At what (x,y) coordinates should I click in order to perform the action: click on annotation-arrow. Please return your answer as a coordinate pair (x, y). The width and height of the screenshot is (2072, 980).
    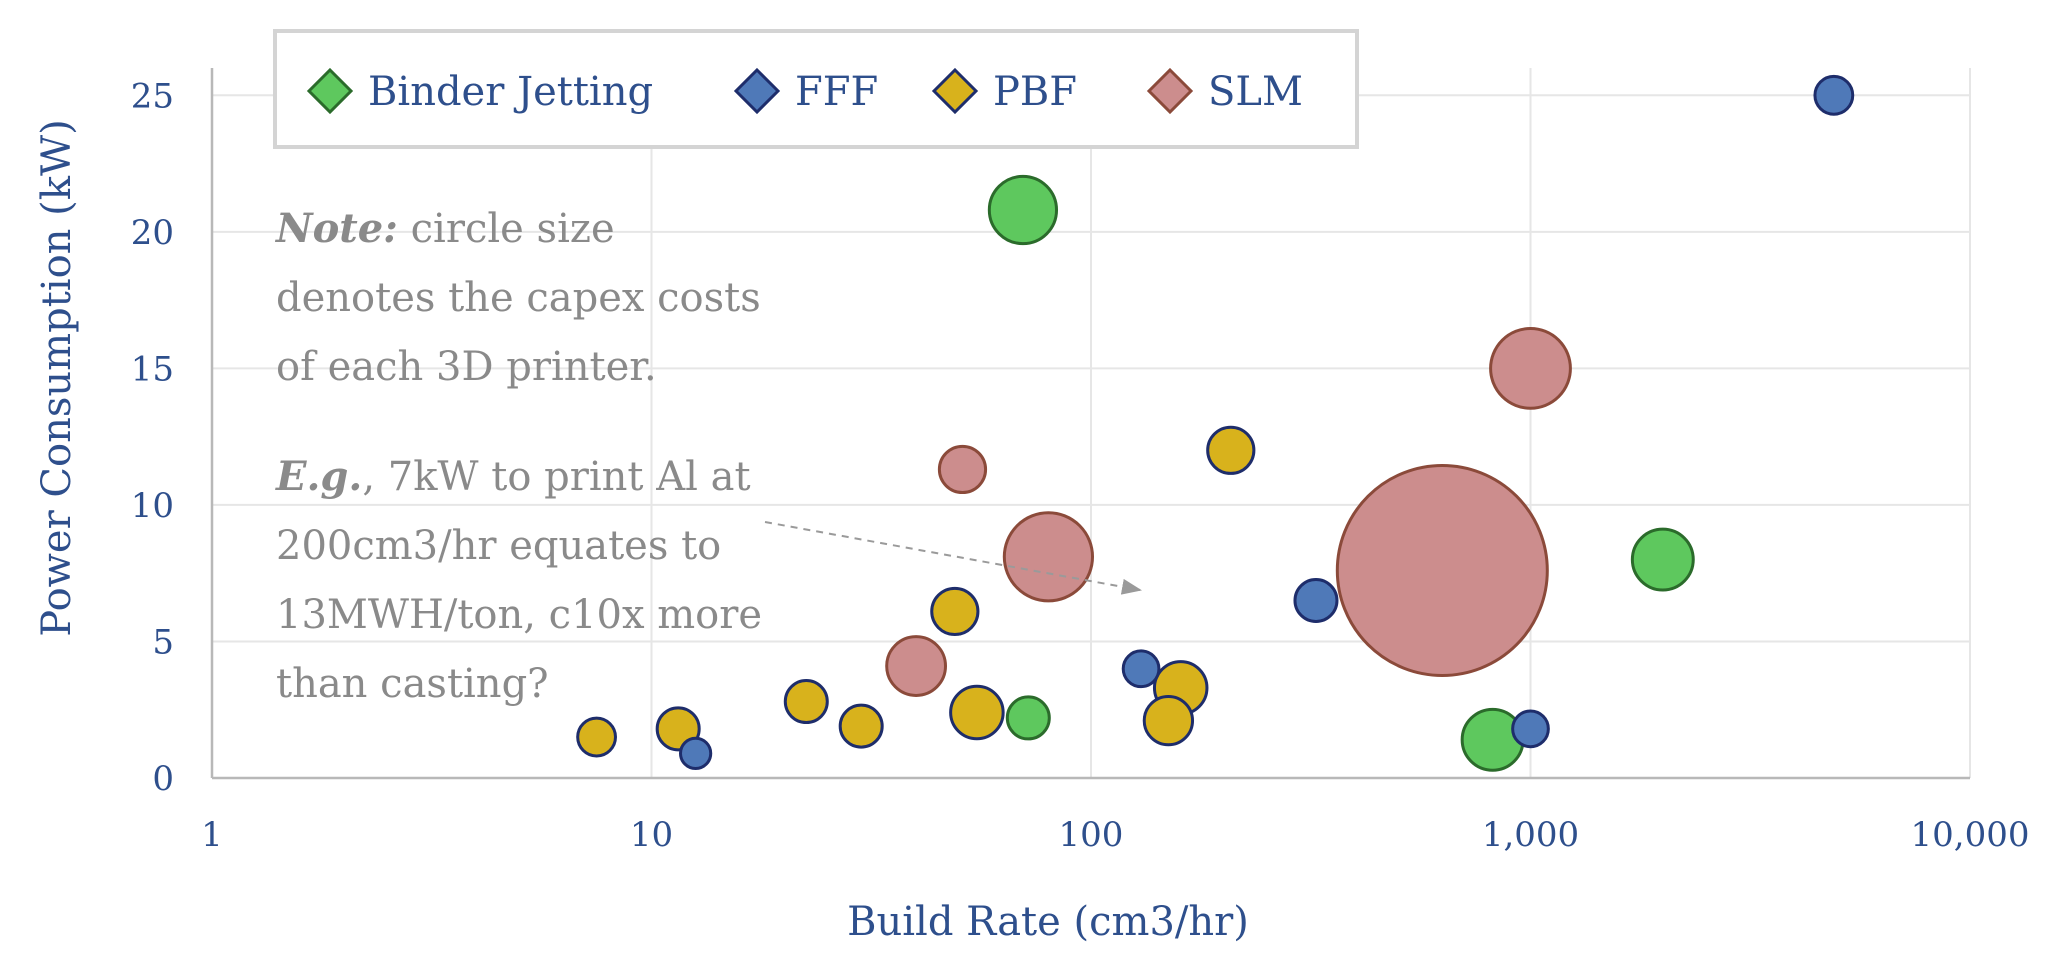
    Looking at the image, I should click on (953, 558).